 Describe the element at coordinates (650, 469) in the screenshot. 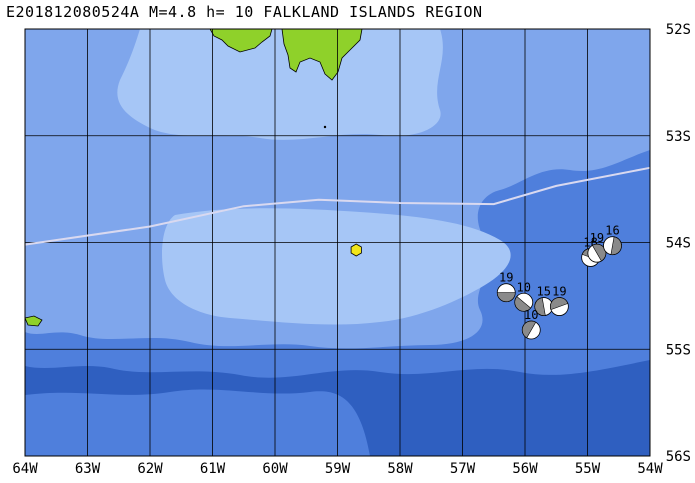

I see `longitude-label: 54W` at that location.